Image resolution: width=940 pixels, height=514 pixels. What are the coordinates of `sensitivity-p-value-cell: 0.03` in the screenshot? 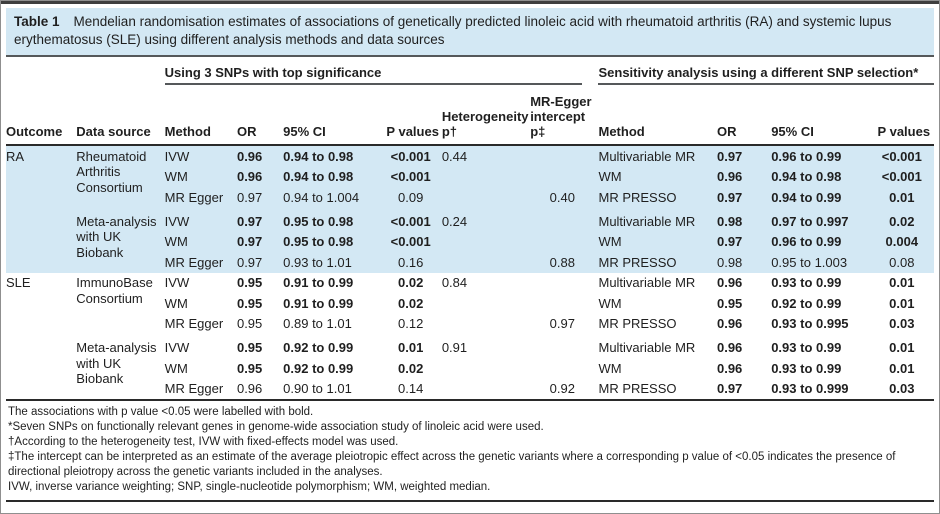 It's located at (902, 388).